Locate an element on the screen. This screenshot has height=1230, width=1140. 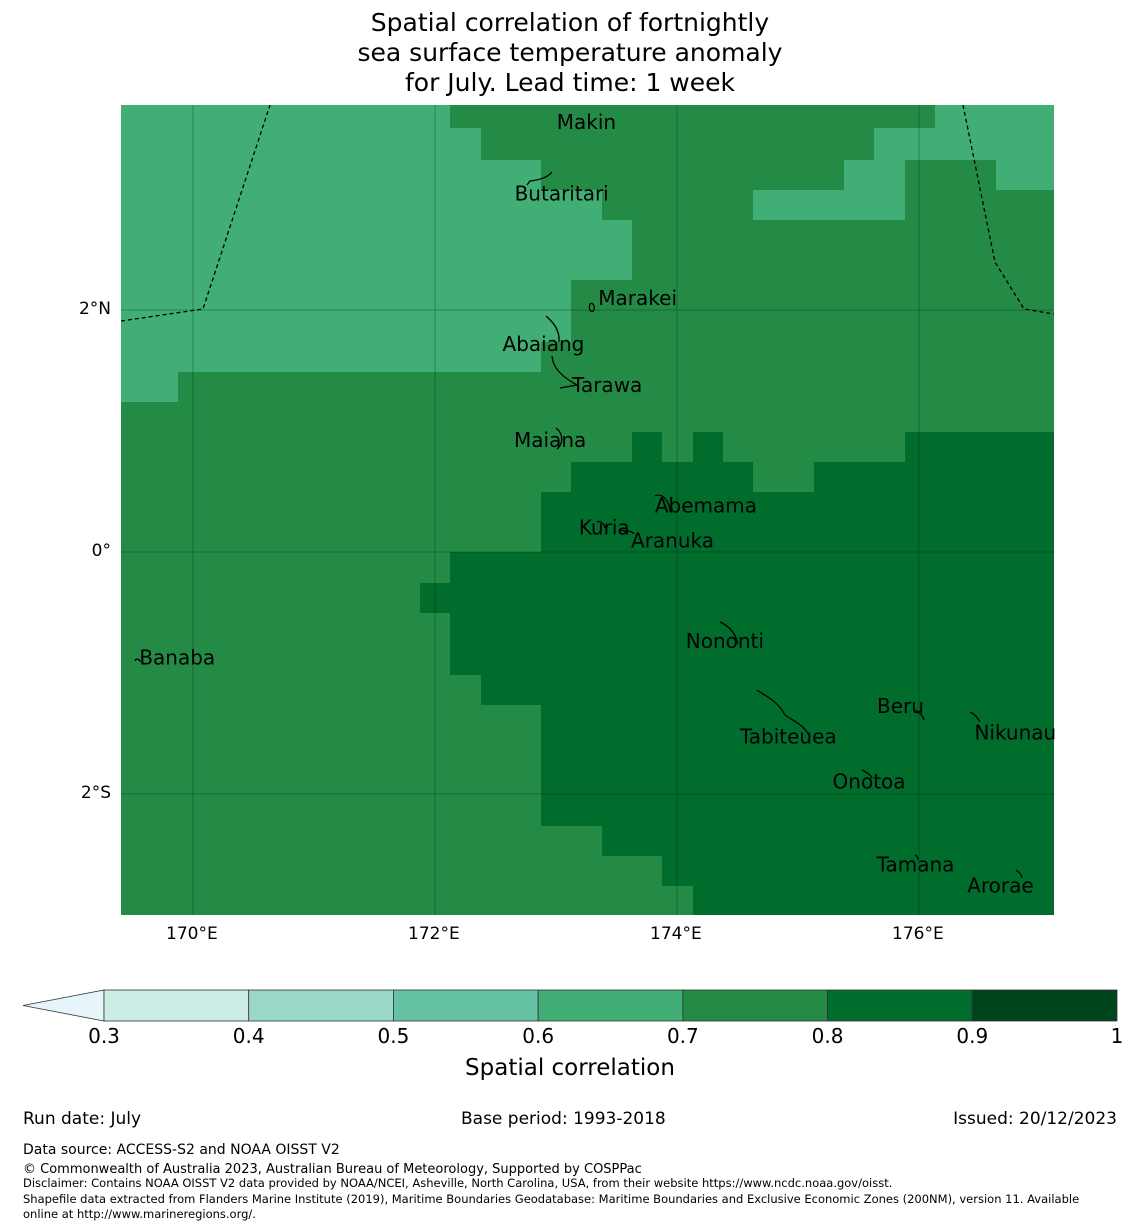
tarawa-outline is located at coordinates (565, 372).